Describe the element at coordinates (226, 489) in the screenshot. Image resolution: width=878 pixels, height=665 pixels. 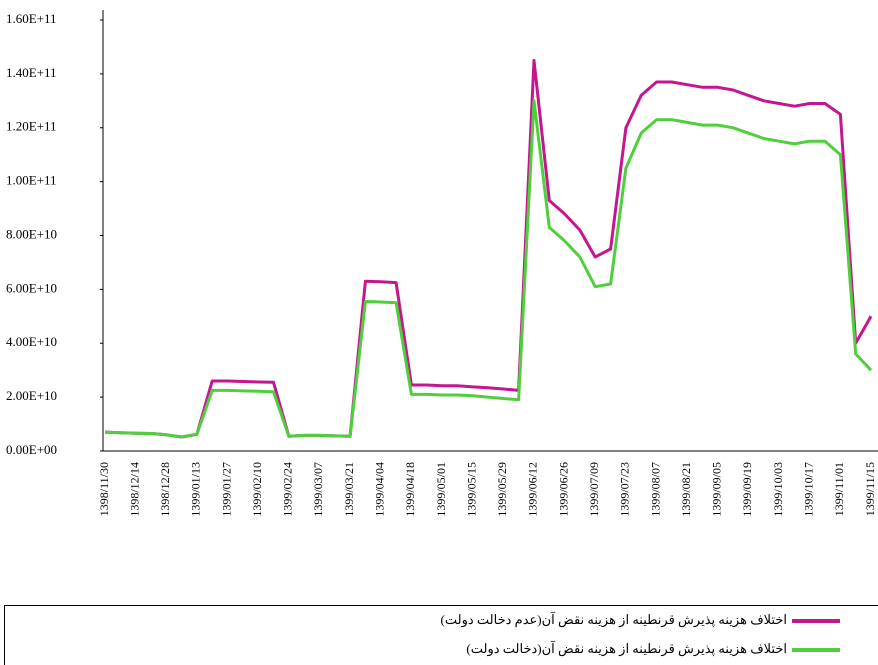
I see `x-tick-label: 1399/01/27` at that location.